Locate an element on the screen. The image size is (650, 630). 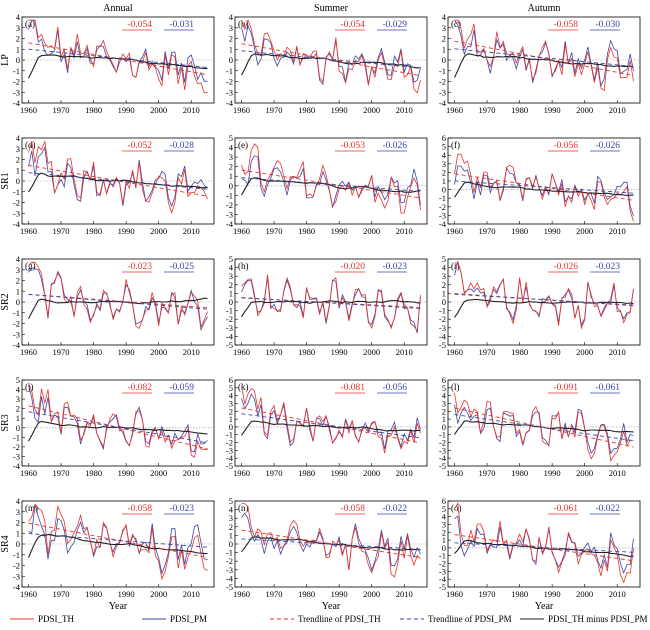
slope-th: -0.020 is located at coordinates (352, 267).